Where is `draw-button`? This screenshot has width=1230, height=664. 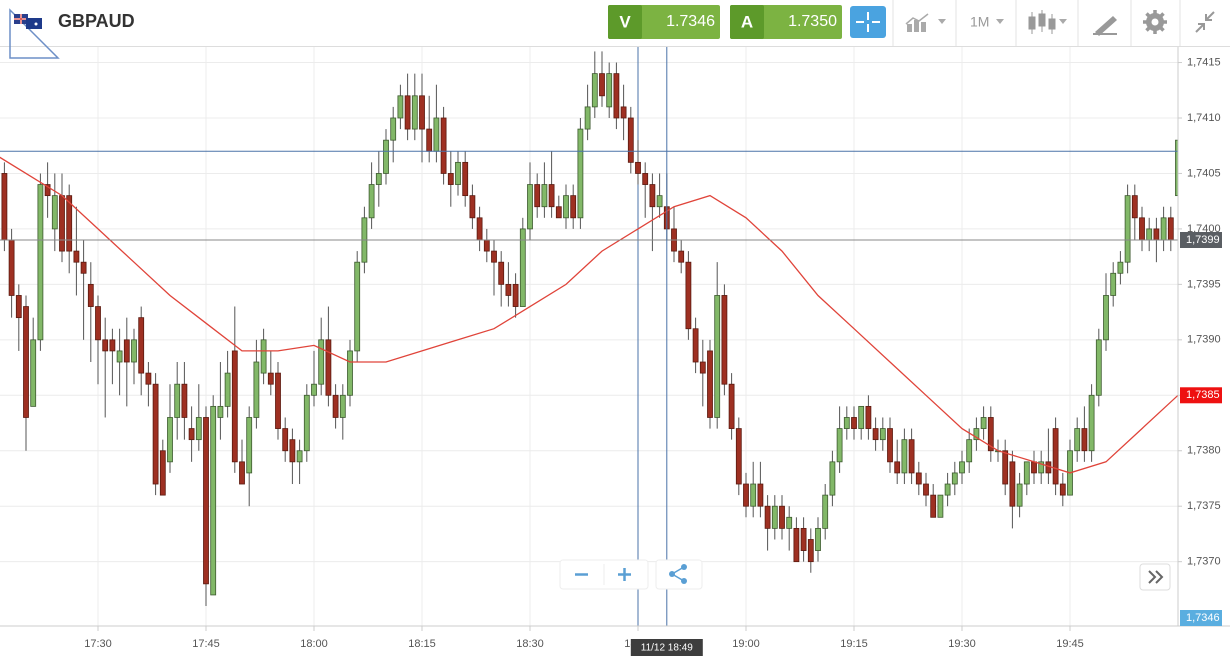
draw-button is located at coordinates (1105, 26).